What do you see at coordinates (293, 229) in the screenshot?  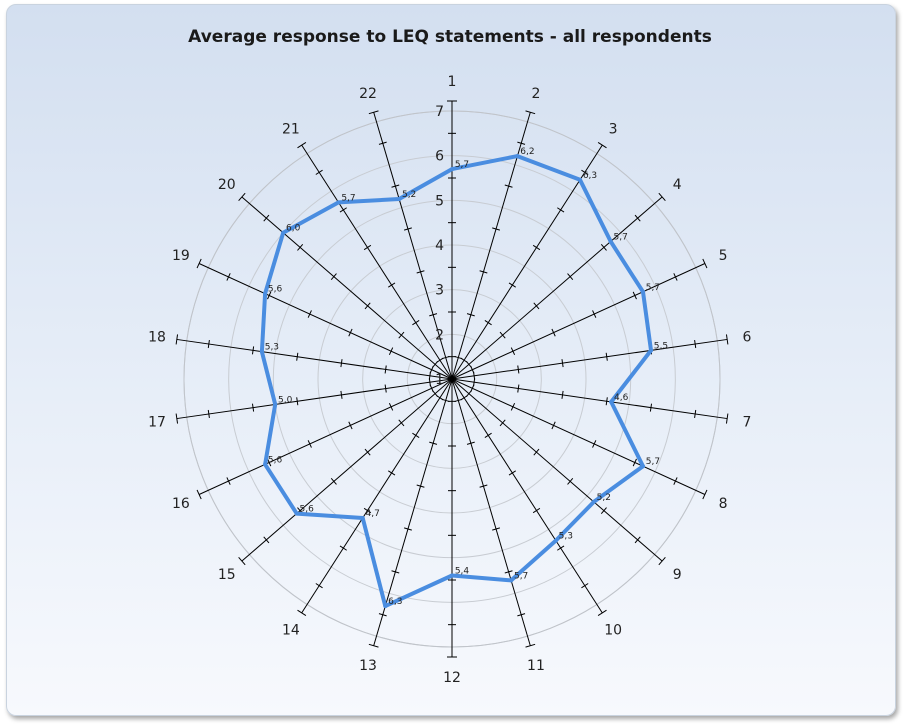 I see `data-label-20: 6,0` at bounding box center [293, 229].